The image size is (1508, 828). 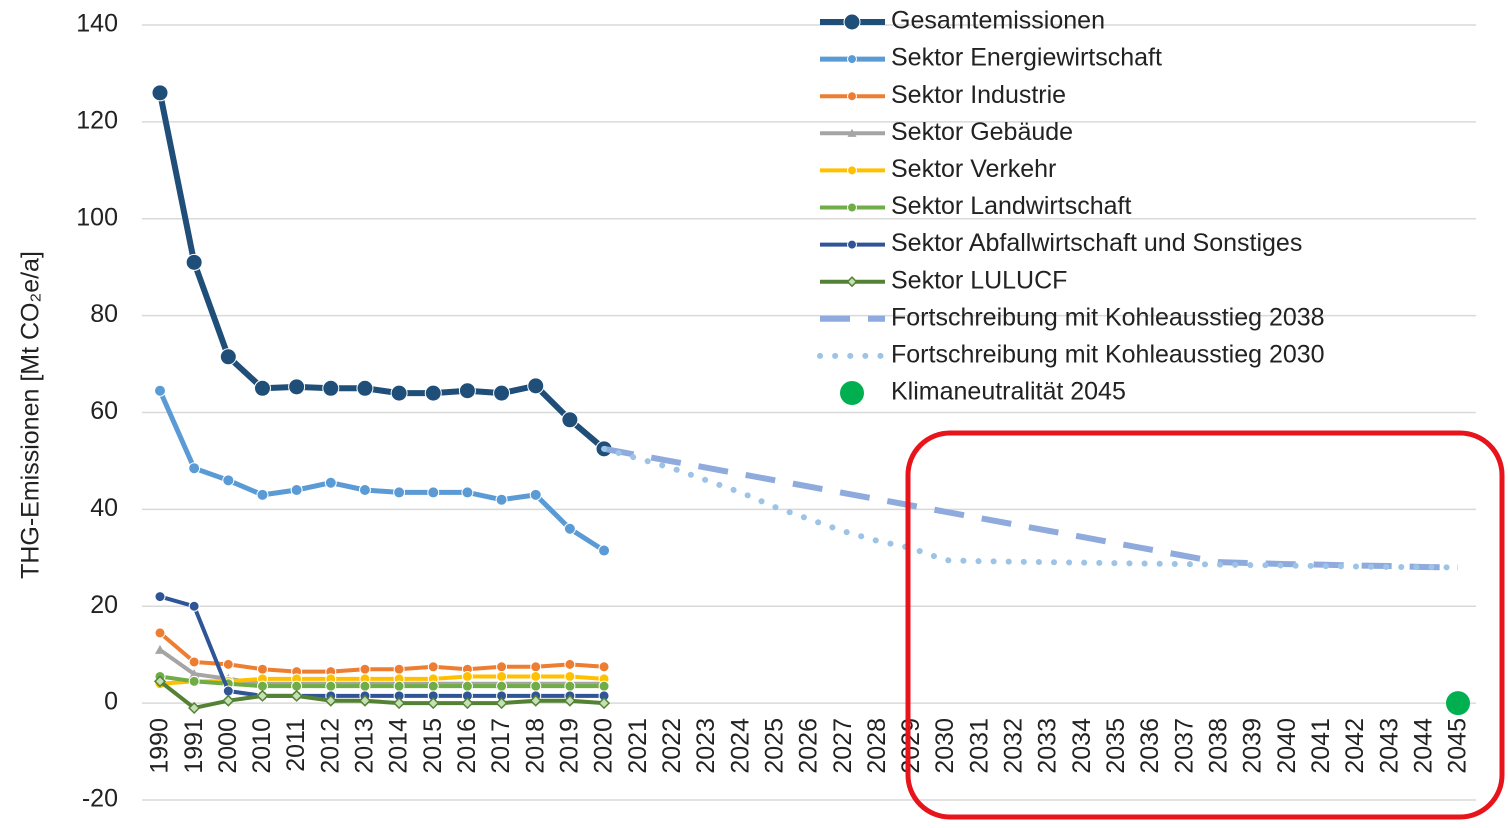 What do you see at coordinates (809, 746) in the screenshot?
I see `x-tick-label: 2026` at bounding box center [809, 746].